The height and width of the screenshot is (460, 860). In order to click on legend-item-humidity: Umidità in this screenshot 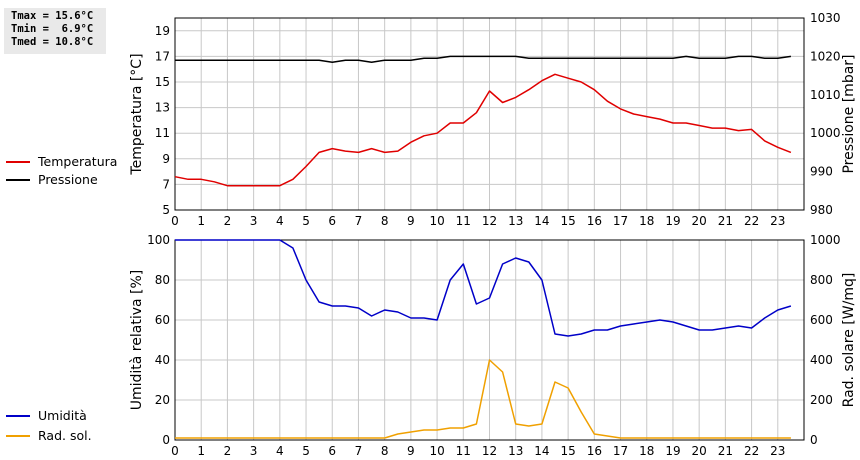, I will do `click(46, 415)`.